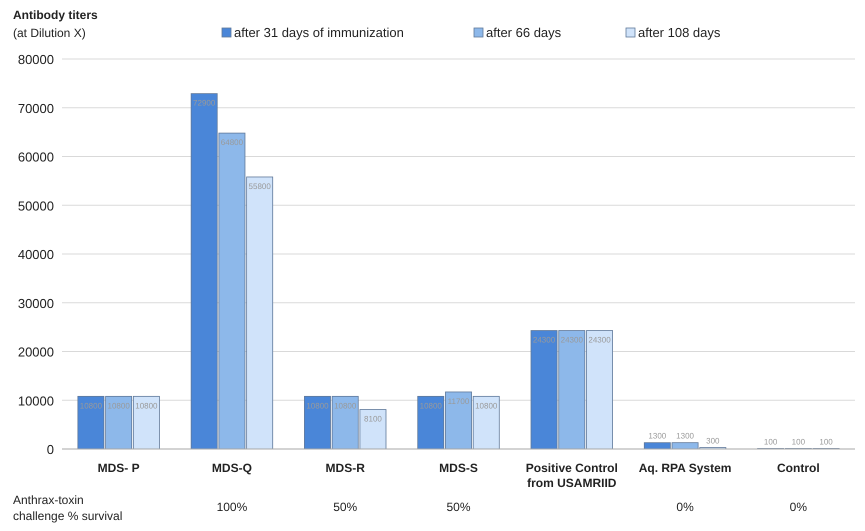 This screenshot has height=531, width=865. I want to click on data-label: 72900, so click(204, 103).